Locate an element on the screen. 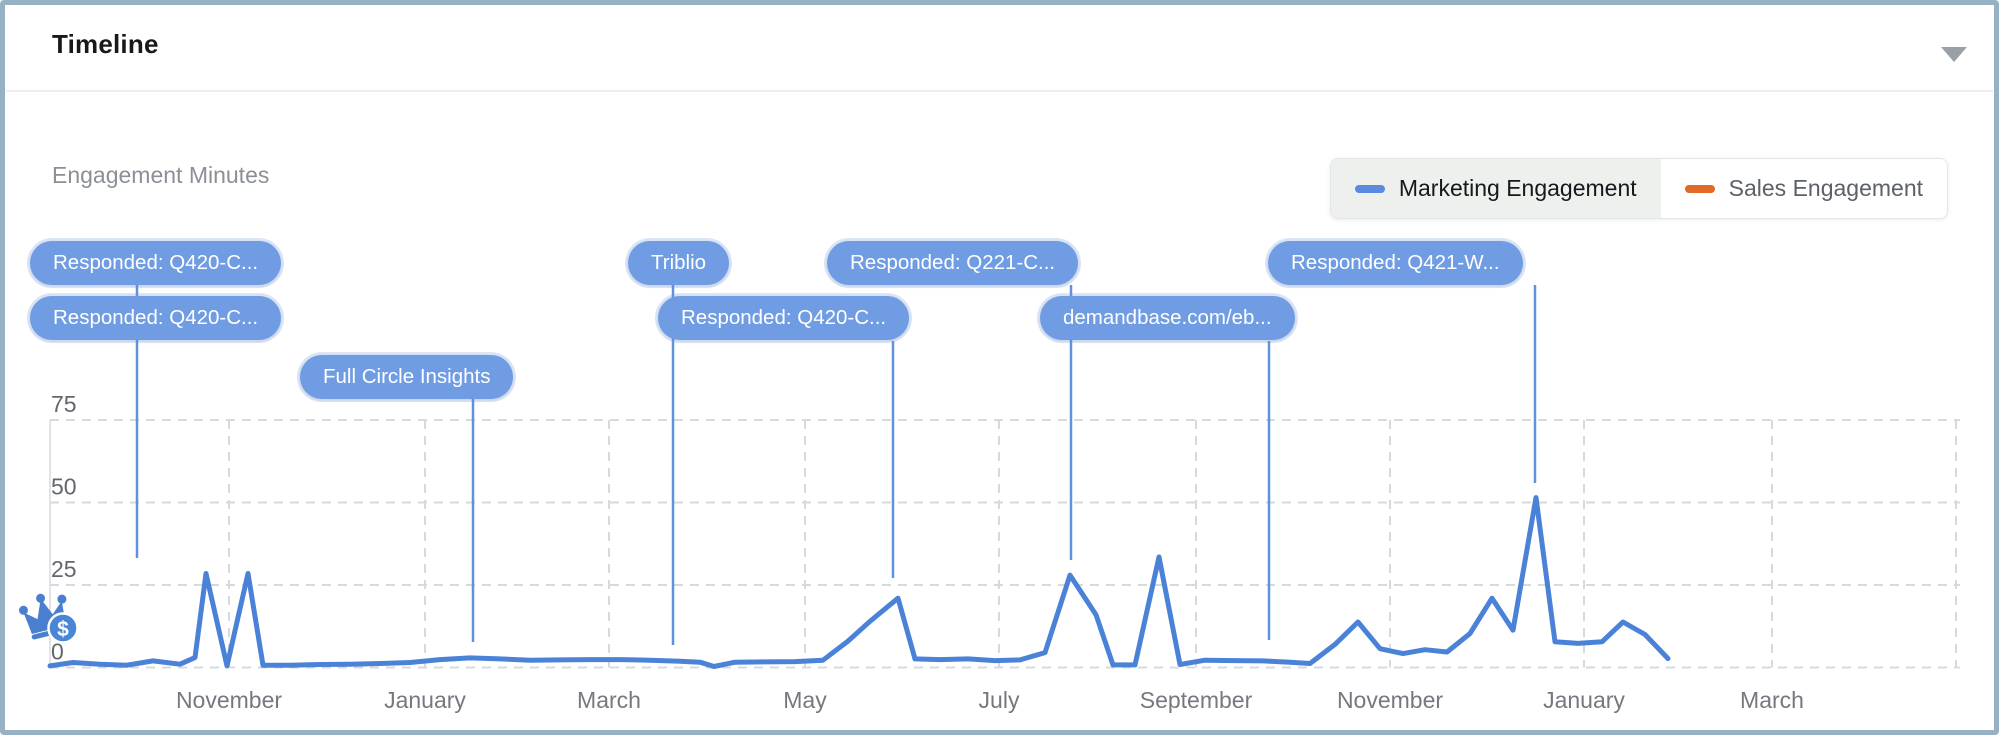 This screenshot has height=735, width=1999. y-axis-title: Engagement Minutes is located at coordinates (161, 175).